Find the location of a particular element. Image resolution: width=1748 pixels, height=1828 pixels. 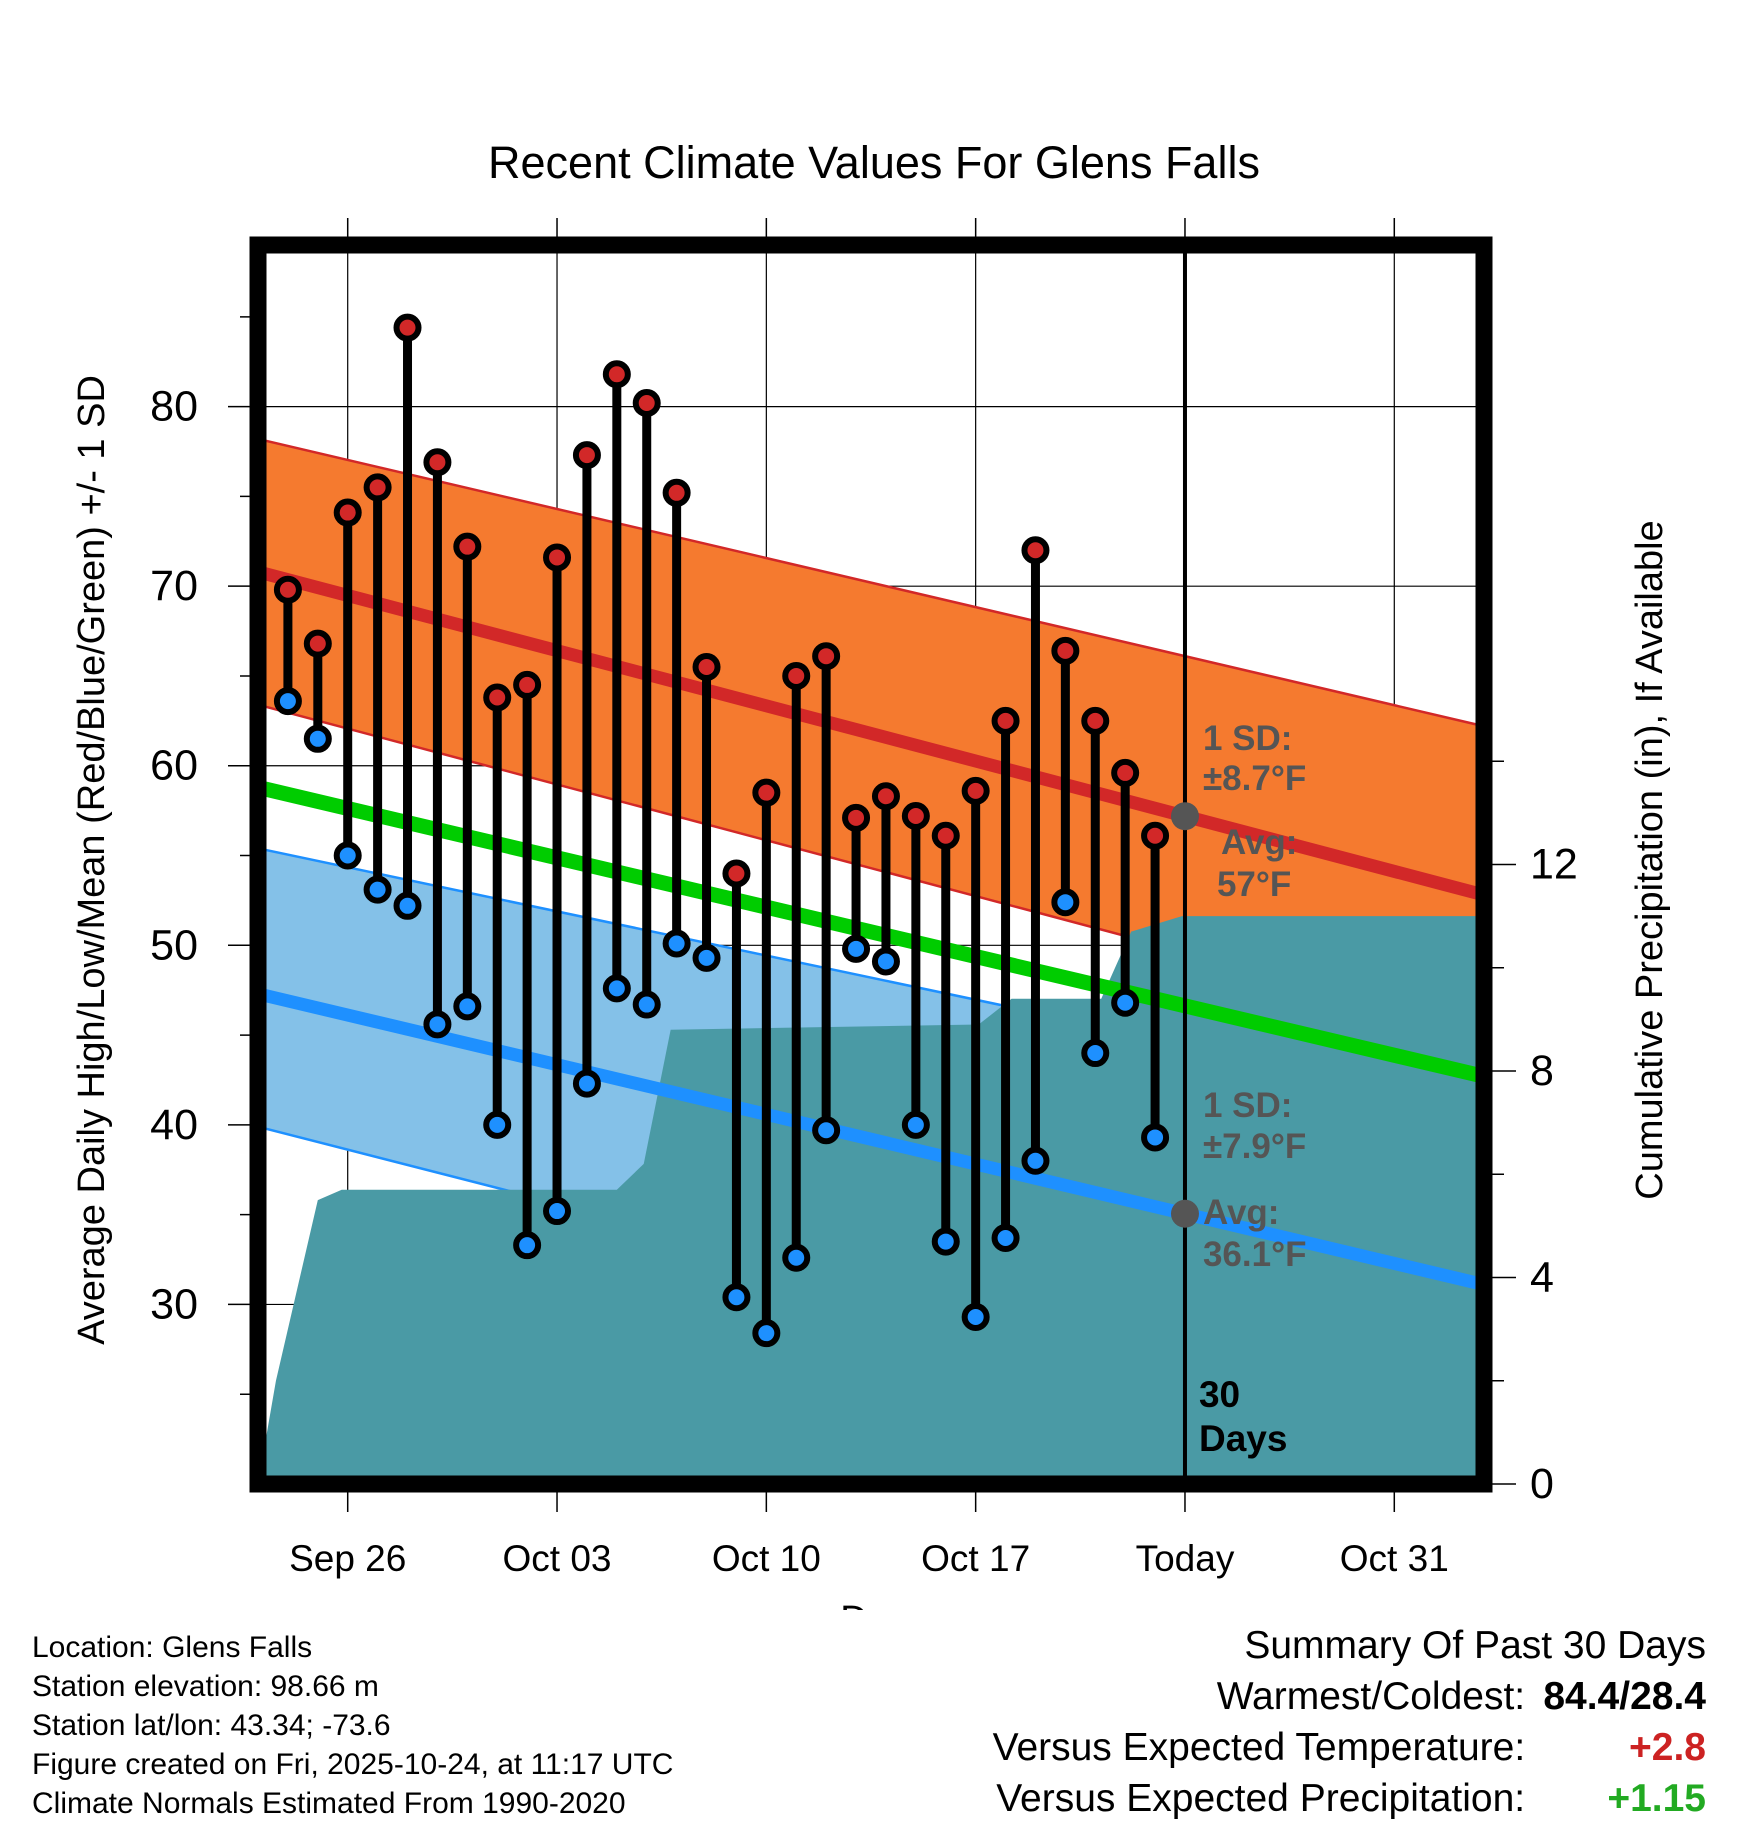

x-tick-label: Oct 10 is located at coordinates (766, 1558).